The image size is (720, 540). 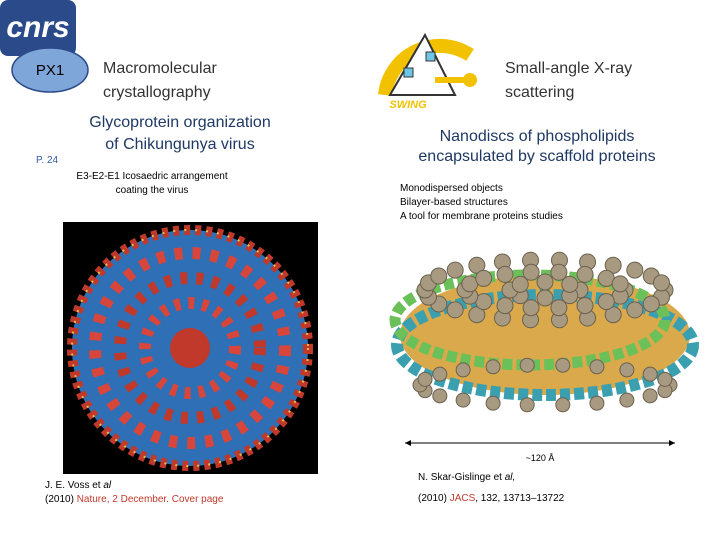 What do you see at coordinates (463, 498) in the screenshot?
I see `ref-journal: JACS` at bounding box center [463, 498].